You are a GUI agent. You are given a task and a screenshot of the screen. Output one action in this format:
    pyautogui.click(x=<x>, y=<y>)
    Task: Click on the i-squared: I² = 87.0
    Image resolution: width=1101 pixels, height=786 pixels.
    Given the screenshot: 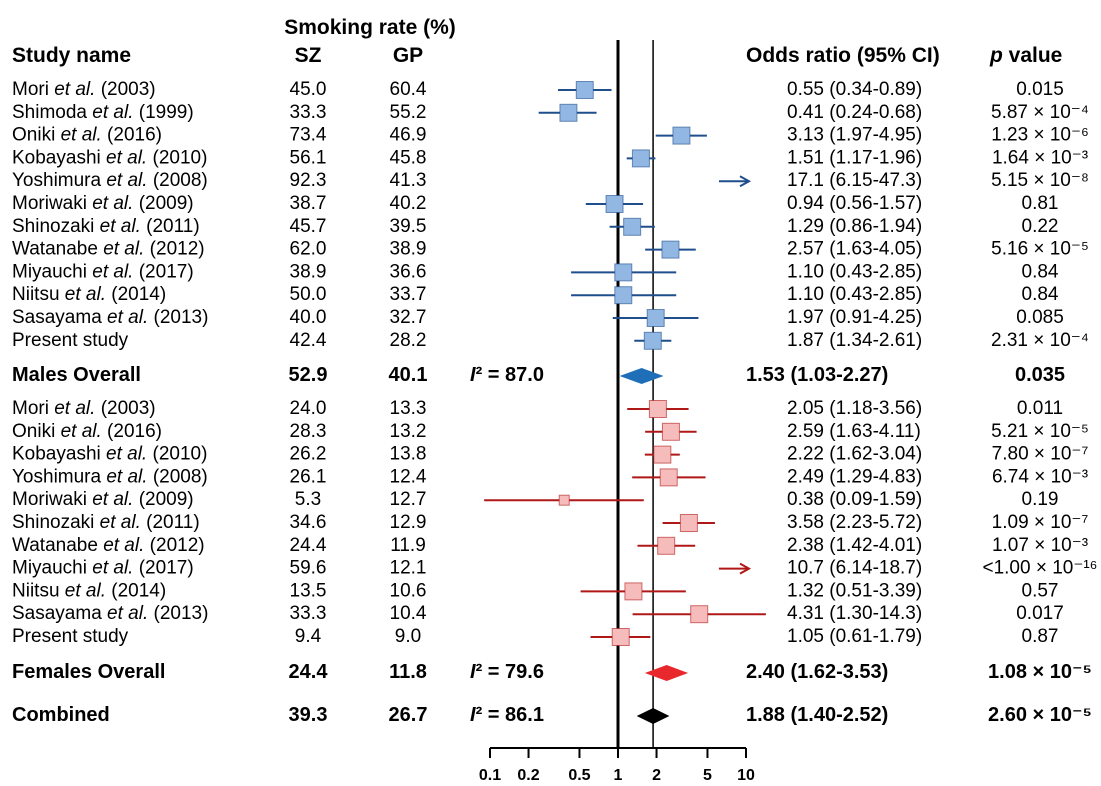 What is the action you would take?
    pyautogui.click(x=507, y=375)
    